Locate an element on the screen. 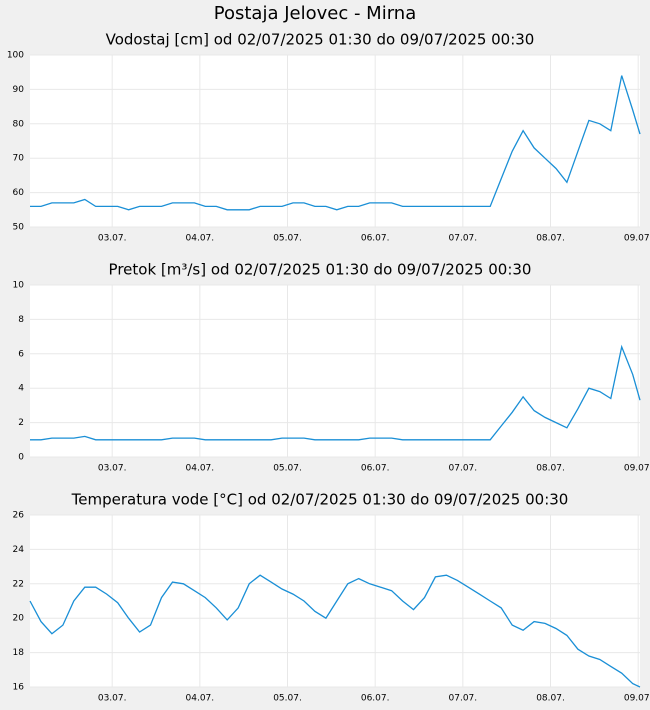 The height and width of the screenshot is (710, 650). y-tick-label: 6 is located at coordinates (21, 354).